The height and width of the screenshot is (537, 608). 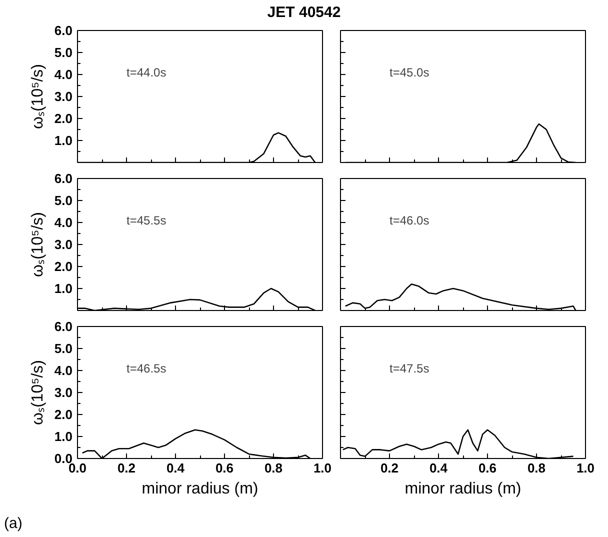 What do you see at coordinates (146, 73) in the screenshot?
I see `annotation: t=44.0s` at bounding box center [146, 73].